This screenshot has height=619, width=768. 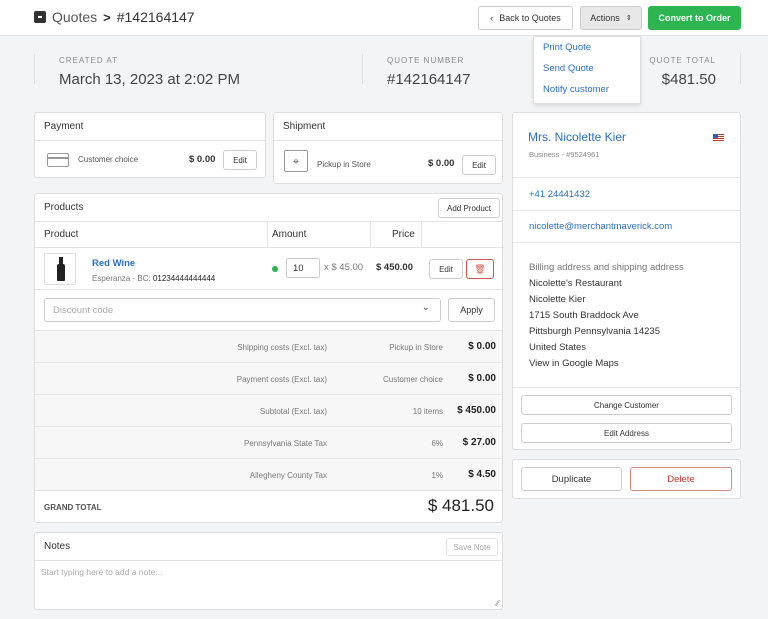 What do you see at coordinates (568, 68) in the screenshot?
I see `menu-item-send-quote: Send Quote` at bounding box center [568, 68].